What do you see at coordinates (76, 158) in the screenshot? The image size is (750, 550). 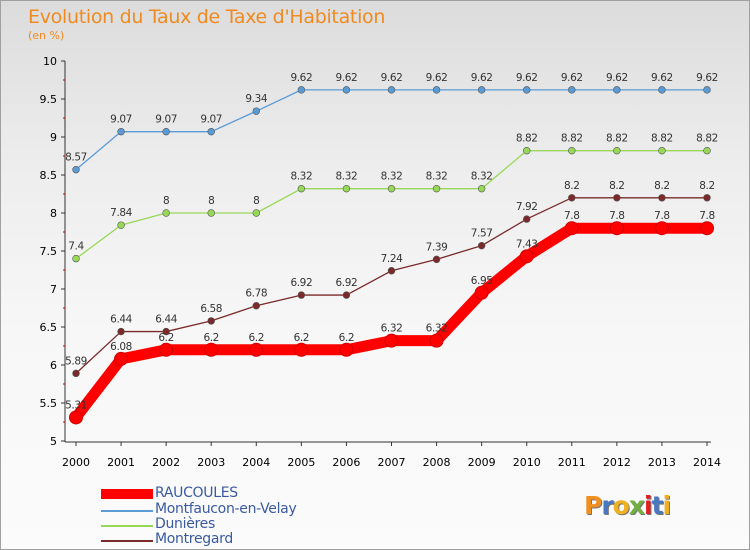 I see `data-label: 8.57` at bounding box center [76, 158].